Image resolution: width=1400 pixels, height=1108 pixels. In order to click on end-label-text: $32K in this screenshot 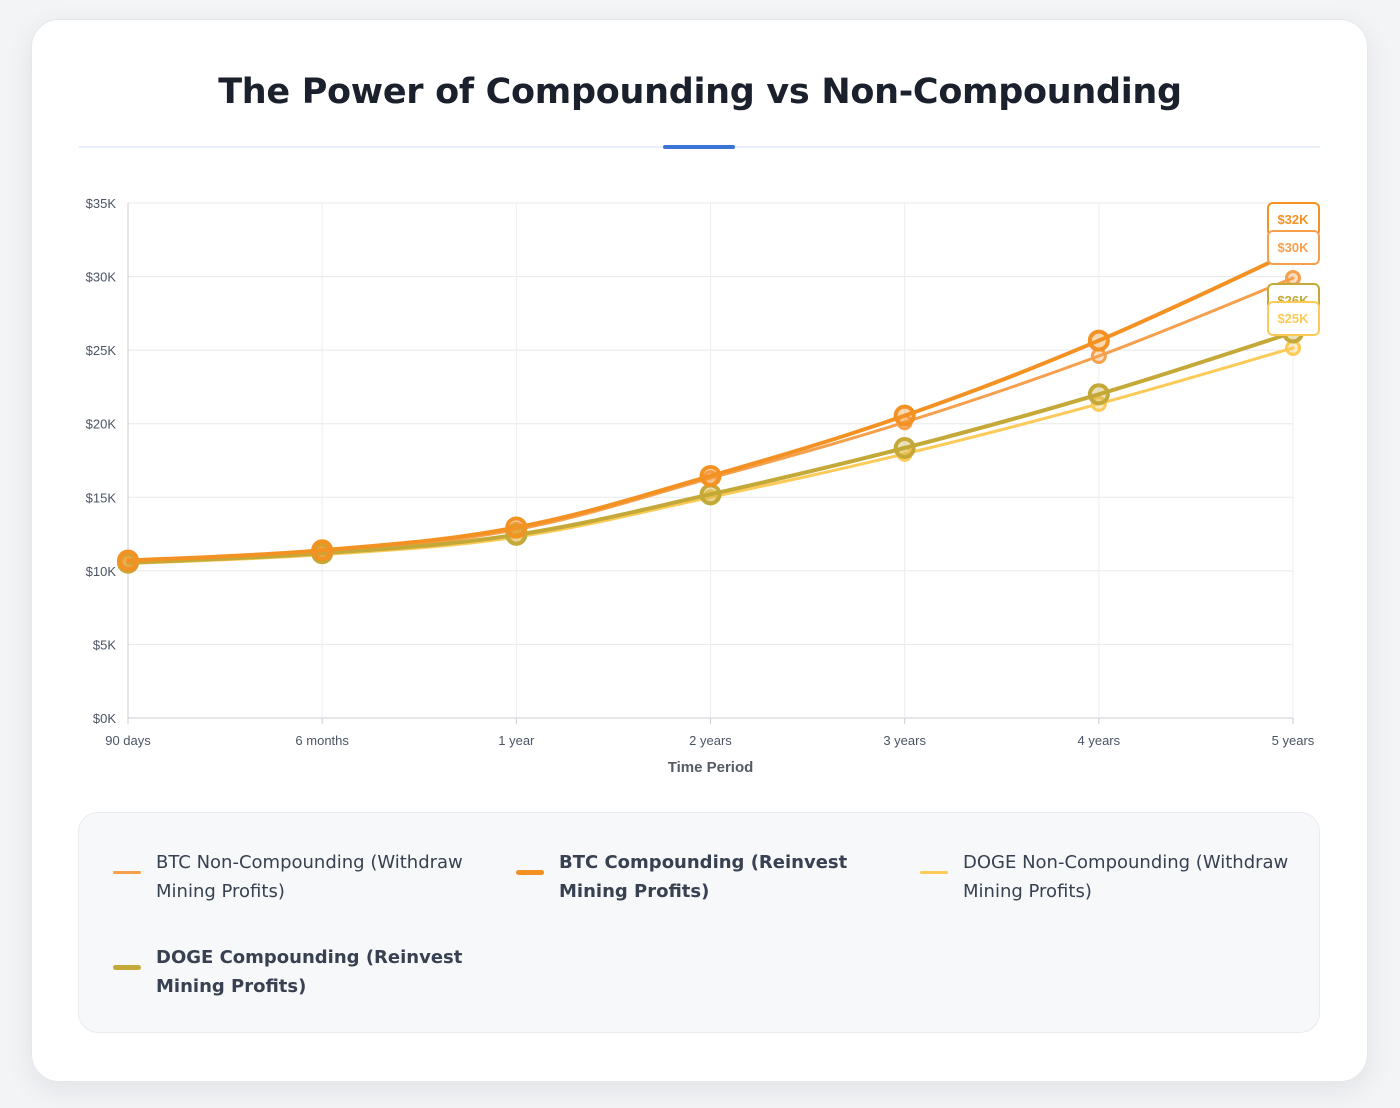, I will do `click(1293, 219)`.